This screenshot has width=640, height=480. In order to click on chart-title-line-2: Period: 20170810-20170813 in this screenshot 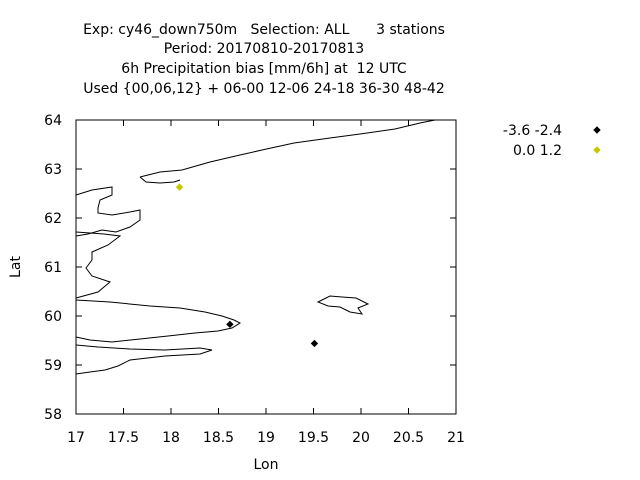, I will do `click(264, 49)`.